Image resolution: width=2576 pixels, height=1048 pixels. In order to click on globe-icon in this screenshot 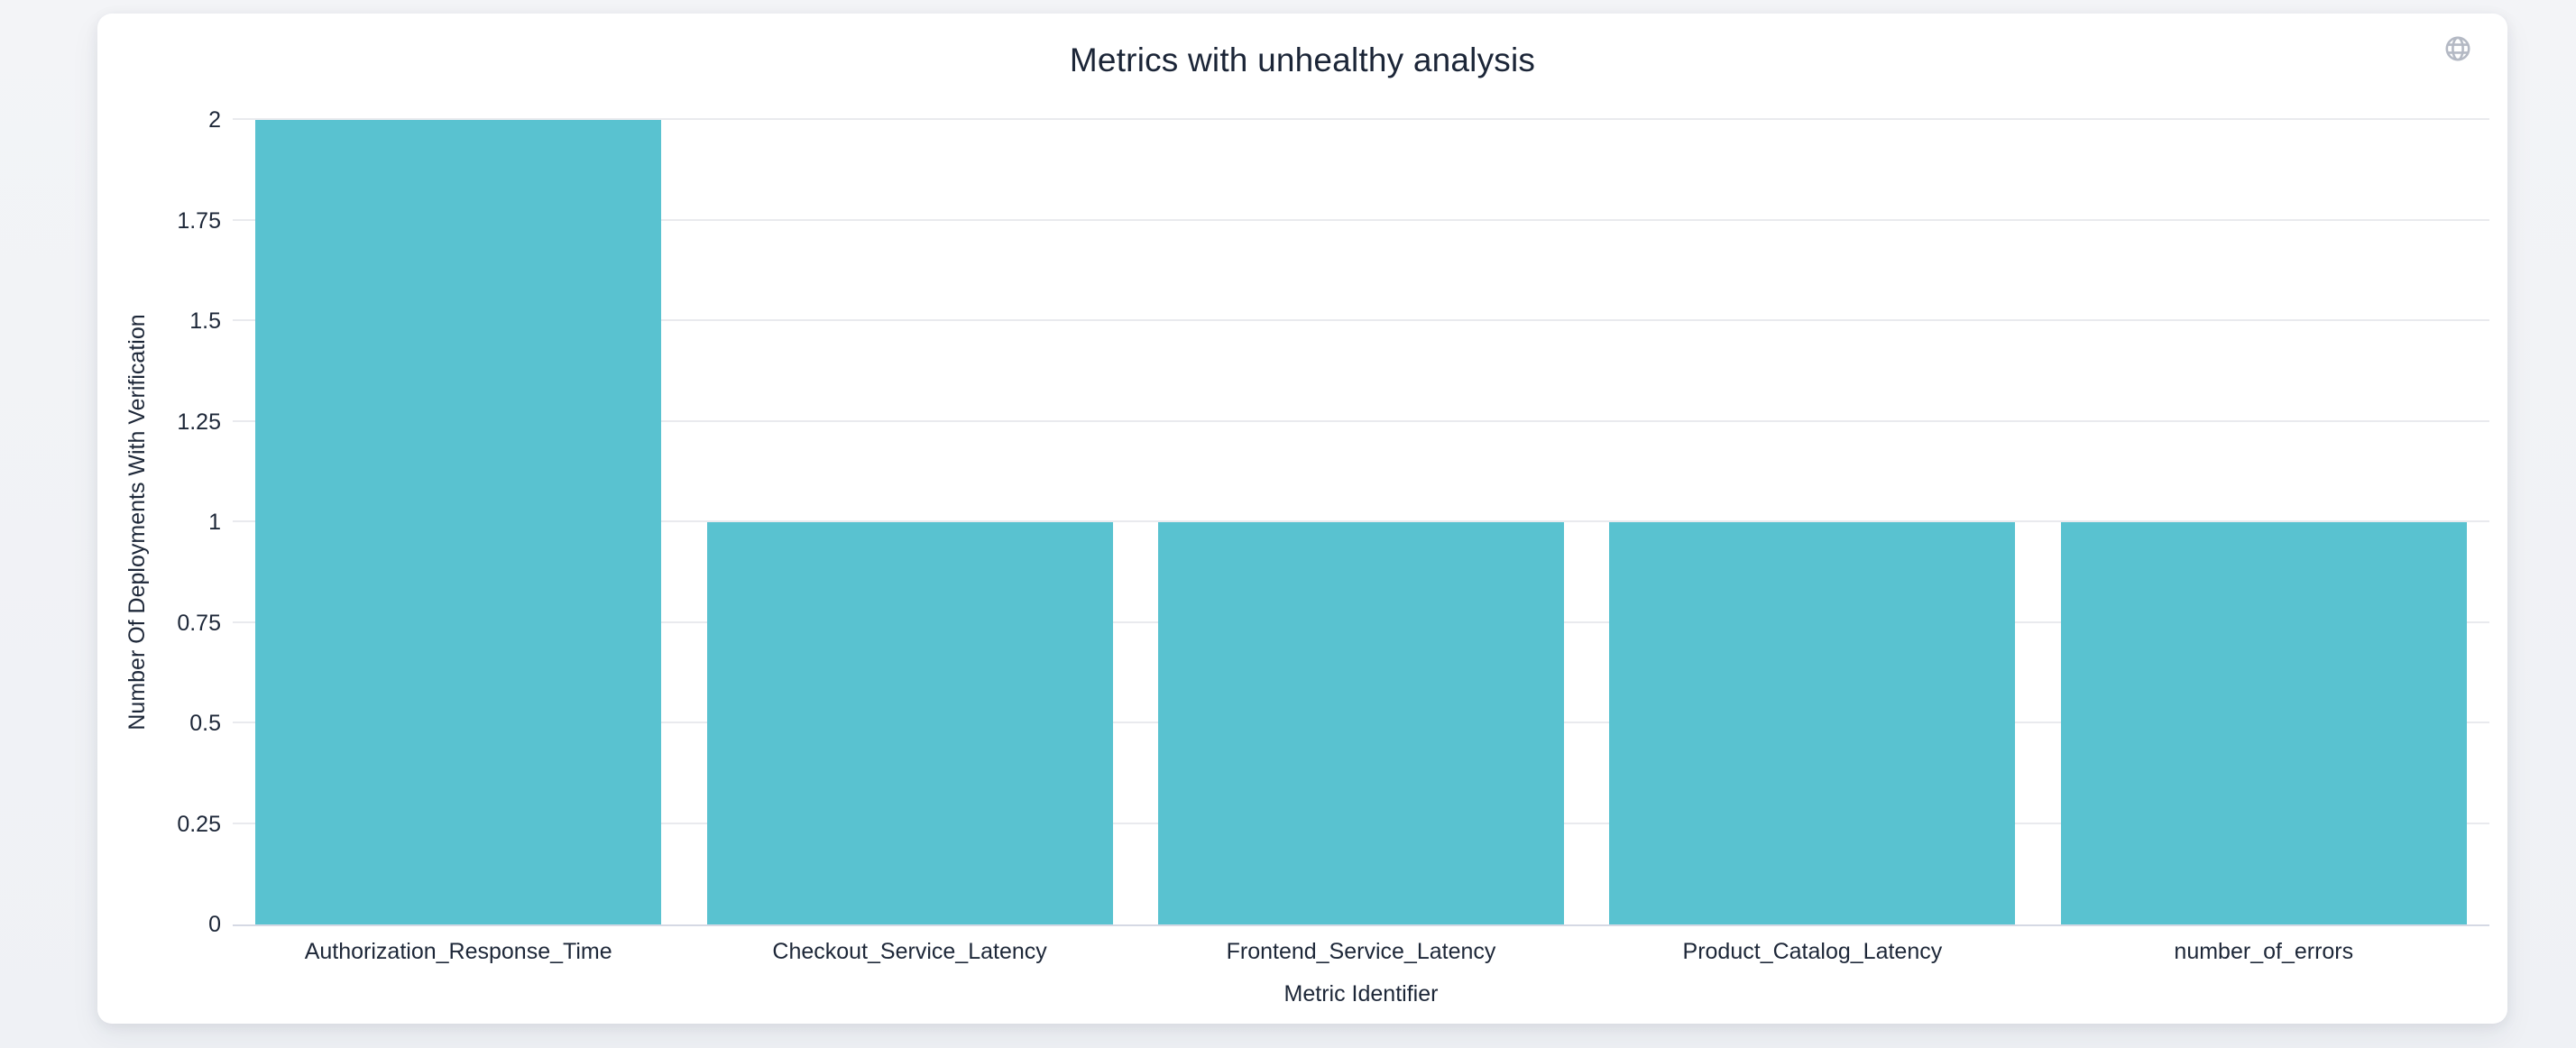, I will do `click(2458, 48)`.